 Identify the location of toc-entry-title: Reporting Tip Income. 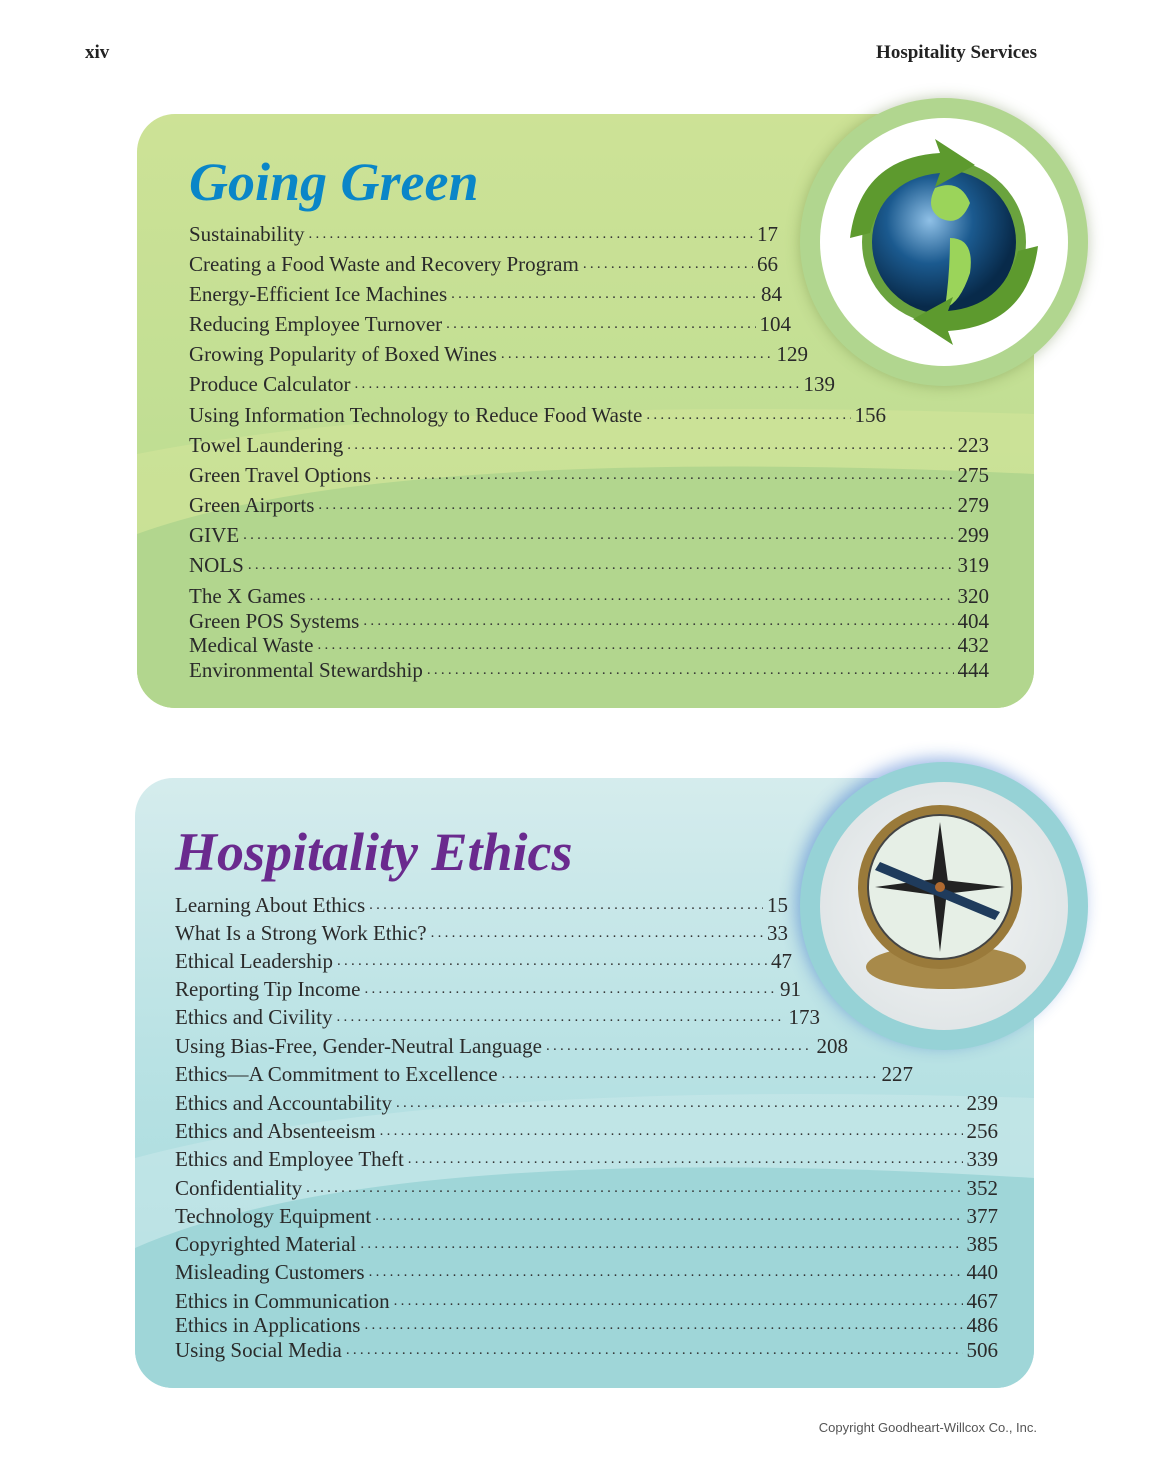
(268, 989).